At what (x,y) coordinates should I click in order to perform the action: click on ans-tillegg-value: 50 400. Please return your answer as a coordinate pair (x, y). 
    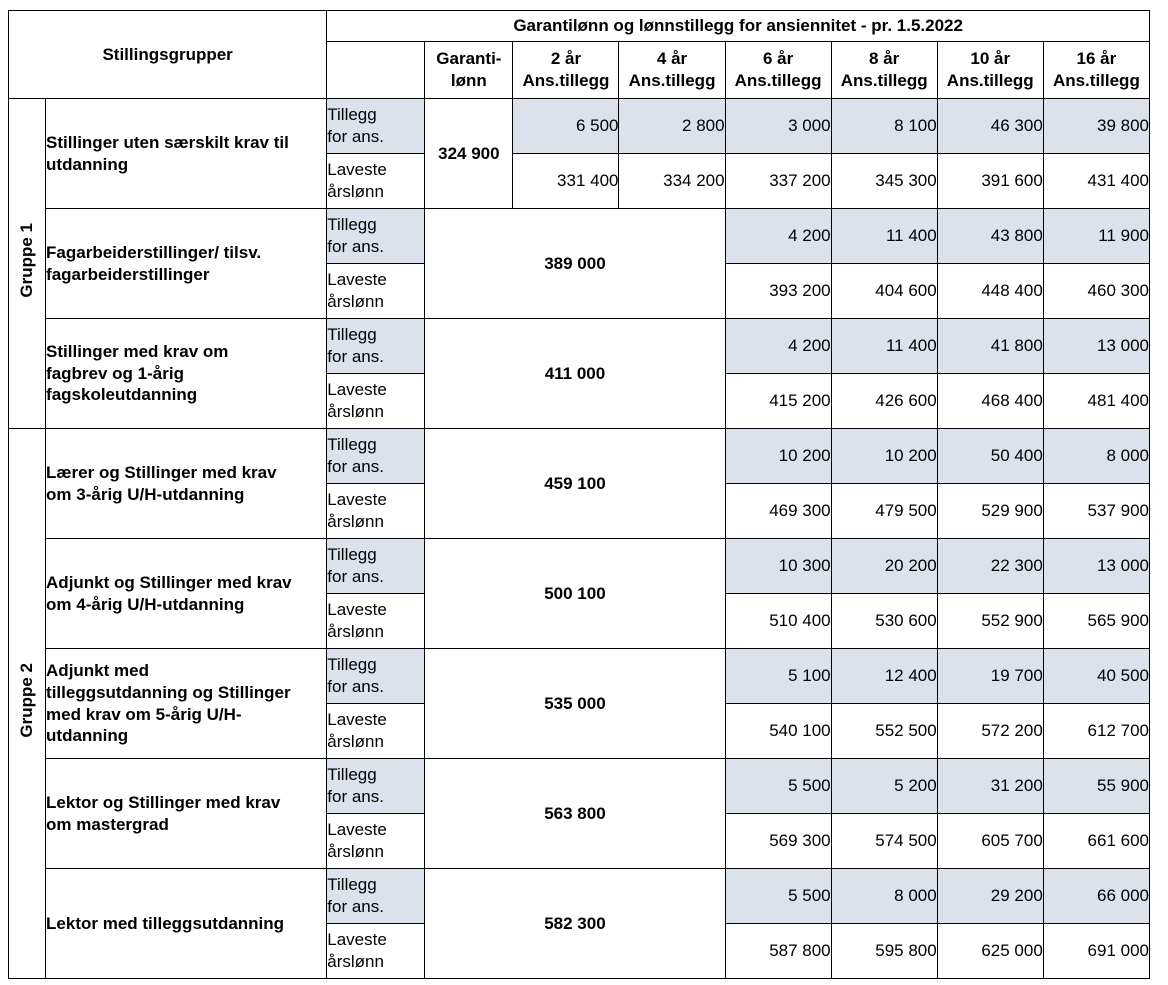
    Looking at the image, I should click on (990, 456).